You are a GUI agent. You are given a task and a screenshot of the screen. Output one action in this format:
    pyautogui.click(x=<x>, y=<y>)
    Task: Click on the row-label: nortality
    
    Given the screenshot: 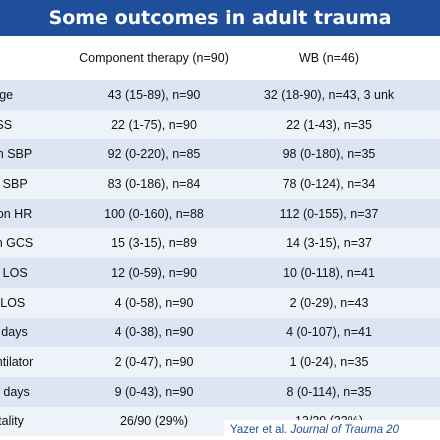 What is the action you would take?
    pyautogui.click(x=34, y=421)
    